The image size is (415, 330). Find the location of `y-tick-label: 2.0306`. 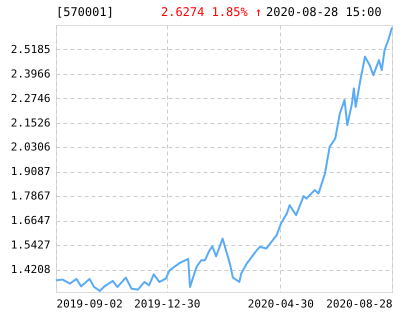

y-tick-label: 2.0306 is located at coordinates (30, 147).